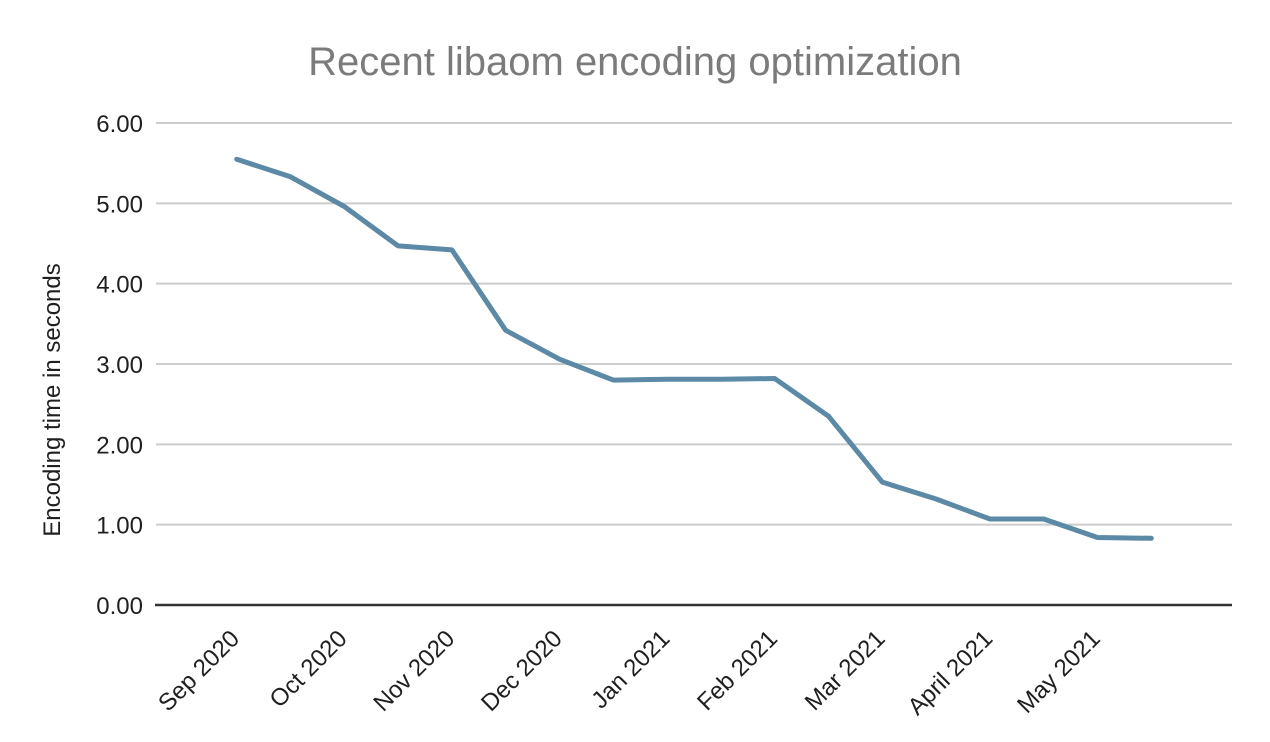 The height and width of the screenshot is (742, 1270). I want to click on y-tick-label: 5.00, so click(119, 204).